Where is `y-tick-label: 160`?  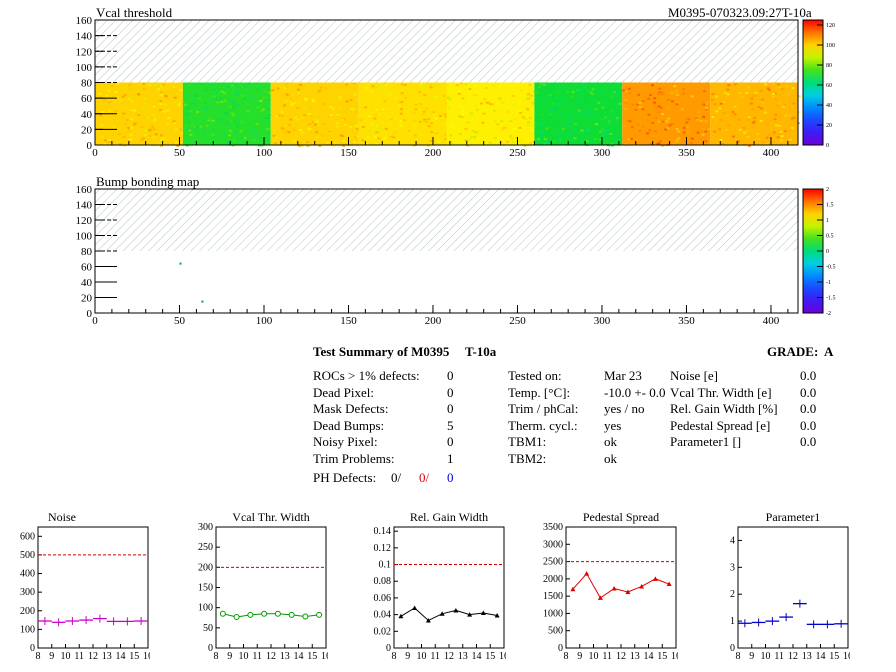 y-tick-label: 160 is located at coordinates (84, 21).